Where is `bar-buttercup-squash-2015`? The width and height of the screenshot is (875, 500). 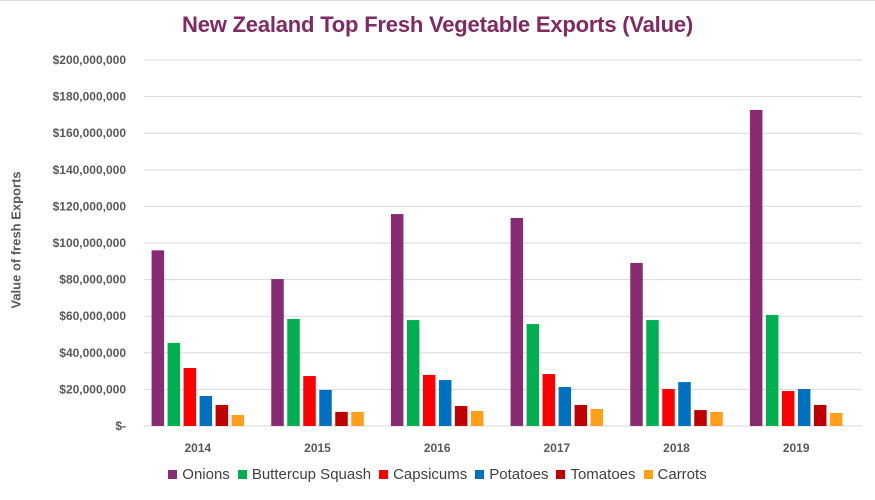 bar-buttercup-squash-2015 is located at coordinates (293, 372).